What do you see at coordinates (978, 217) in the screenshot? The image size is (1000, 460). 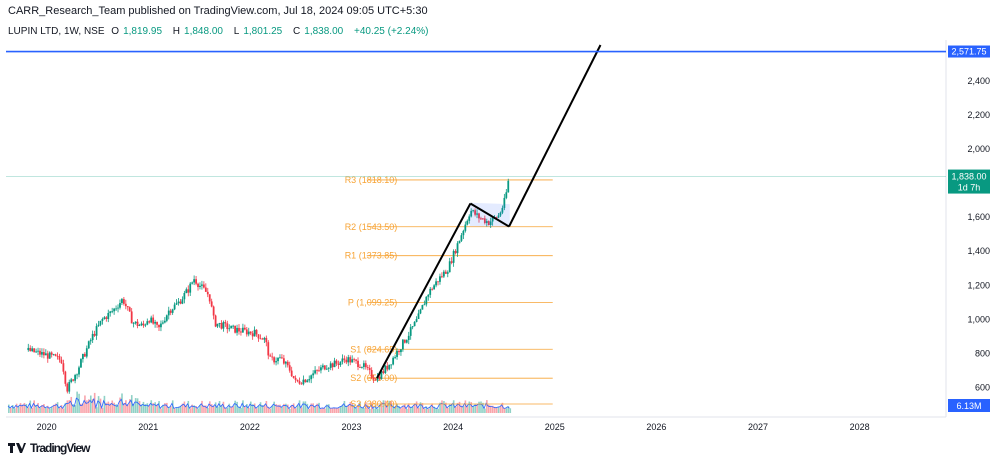 I see `y-tick-label: 1,600` at bounding box center [978, 217].